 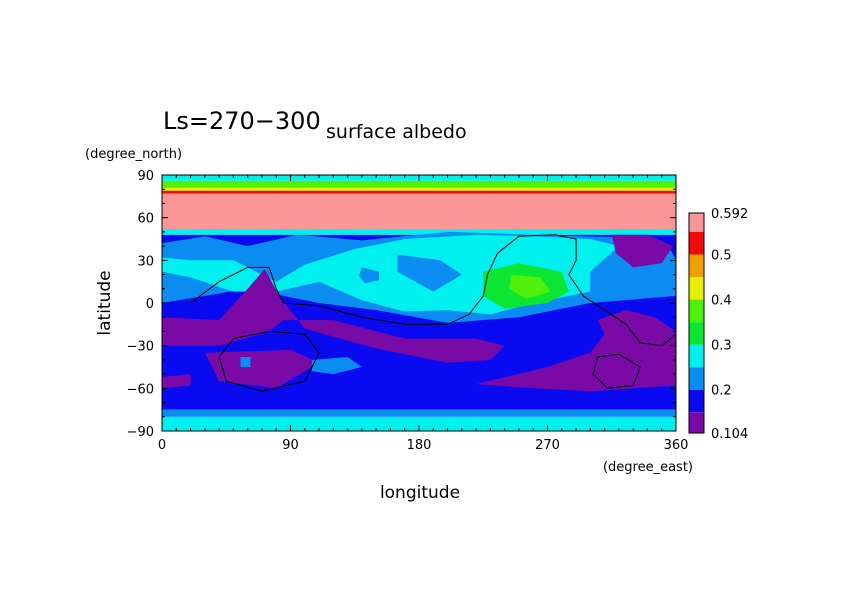 What do you see at coordinates (162, 445) in the screenshot?
I see `x-tick-label-0: 0` at bounding box center [162, 445].